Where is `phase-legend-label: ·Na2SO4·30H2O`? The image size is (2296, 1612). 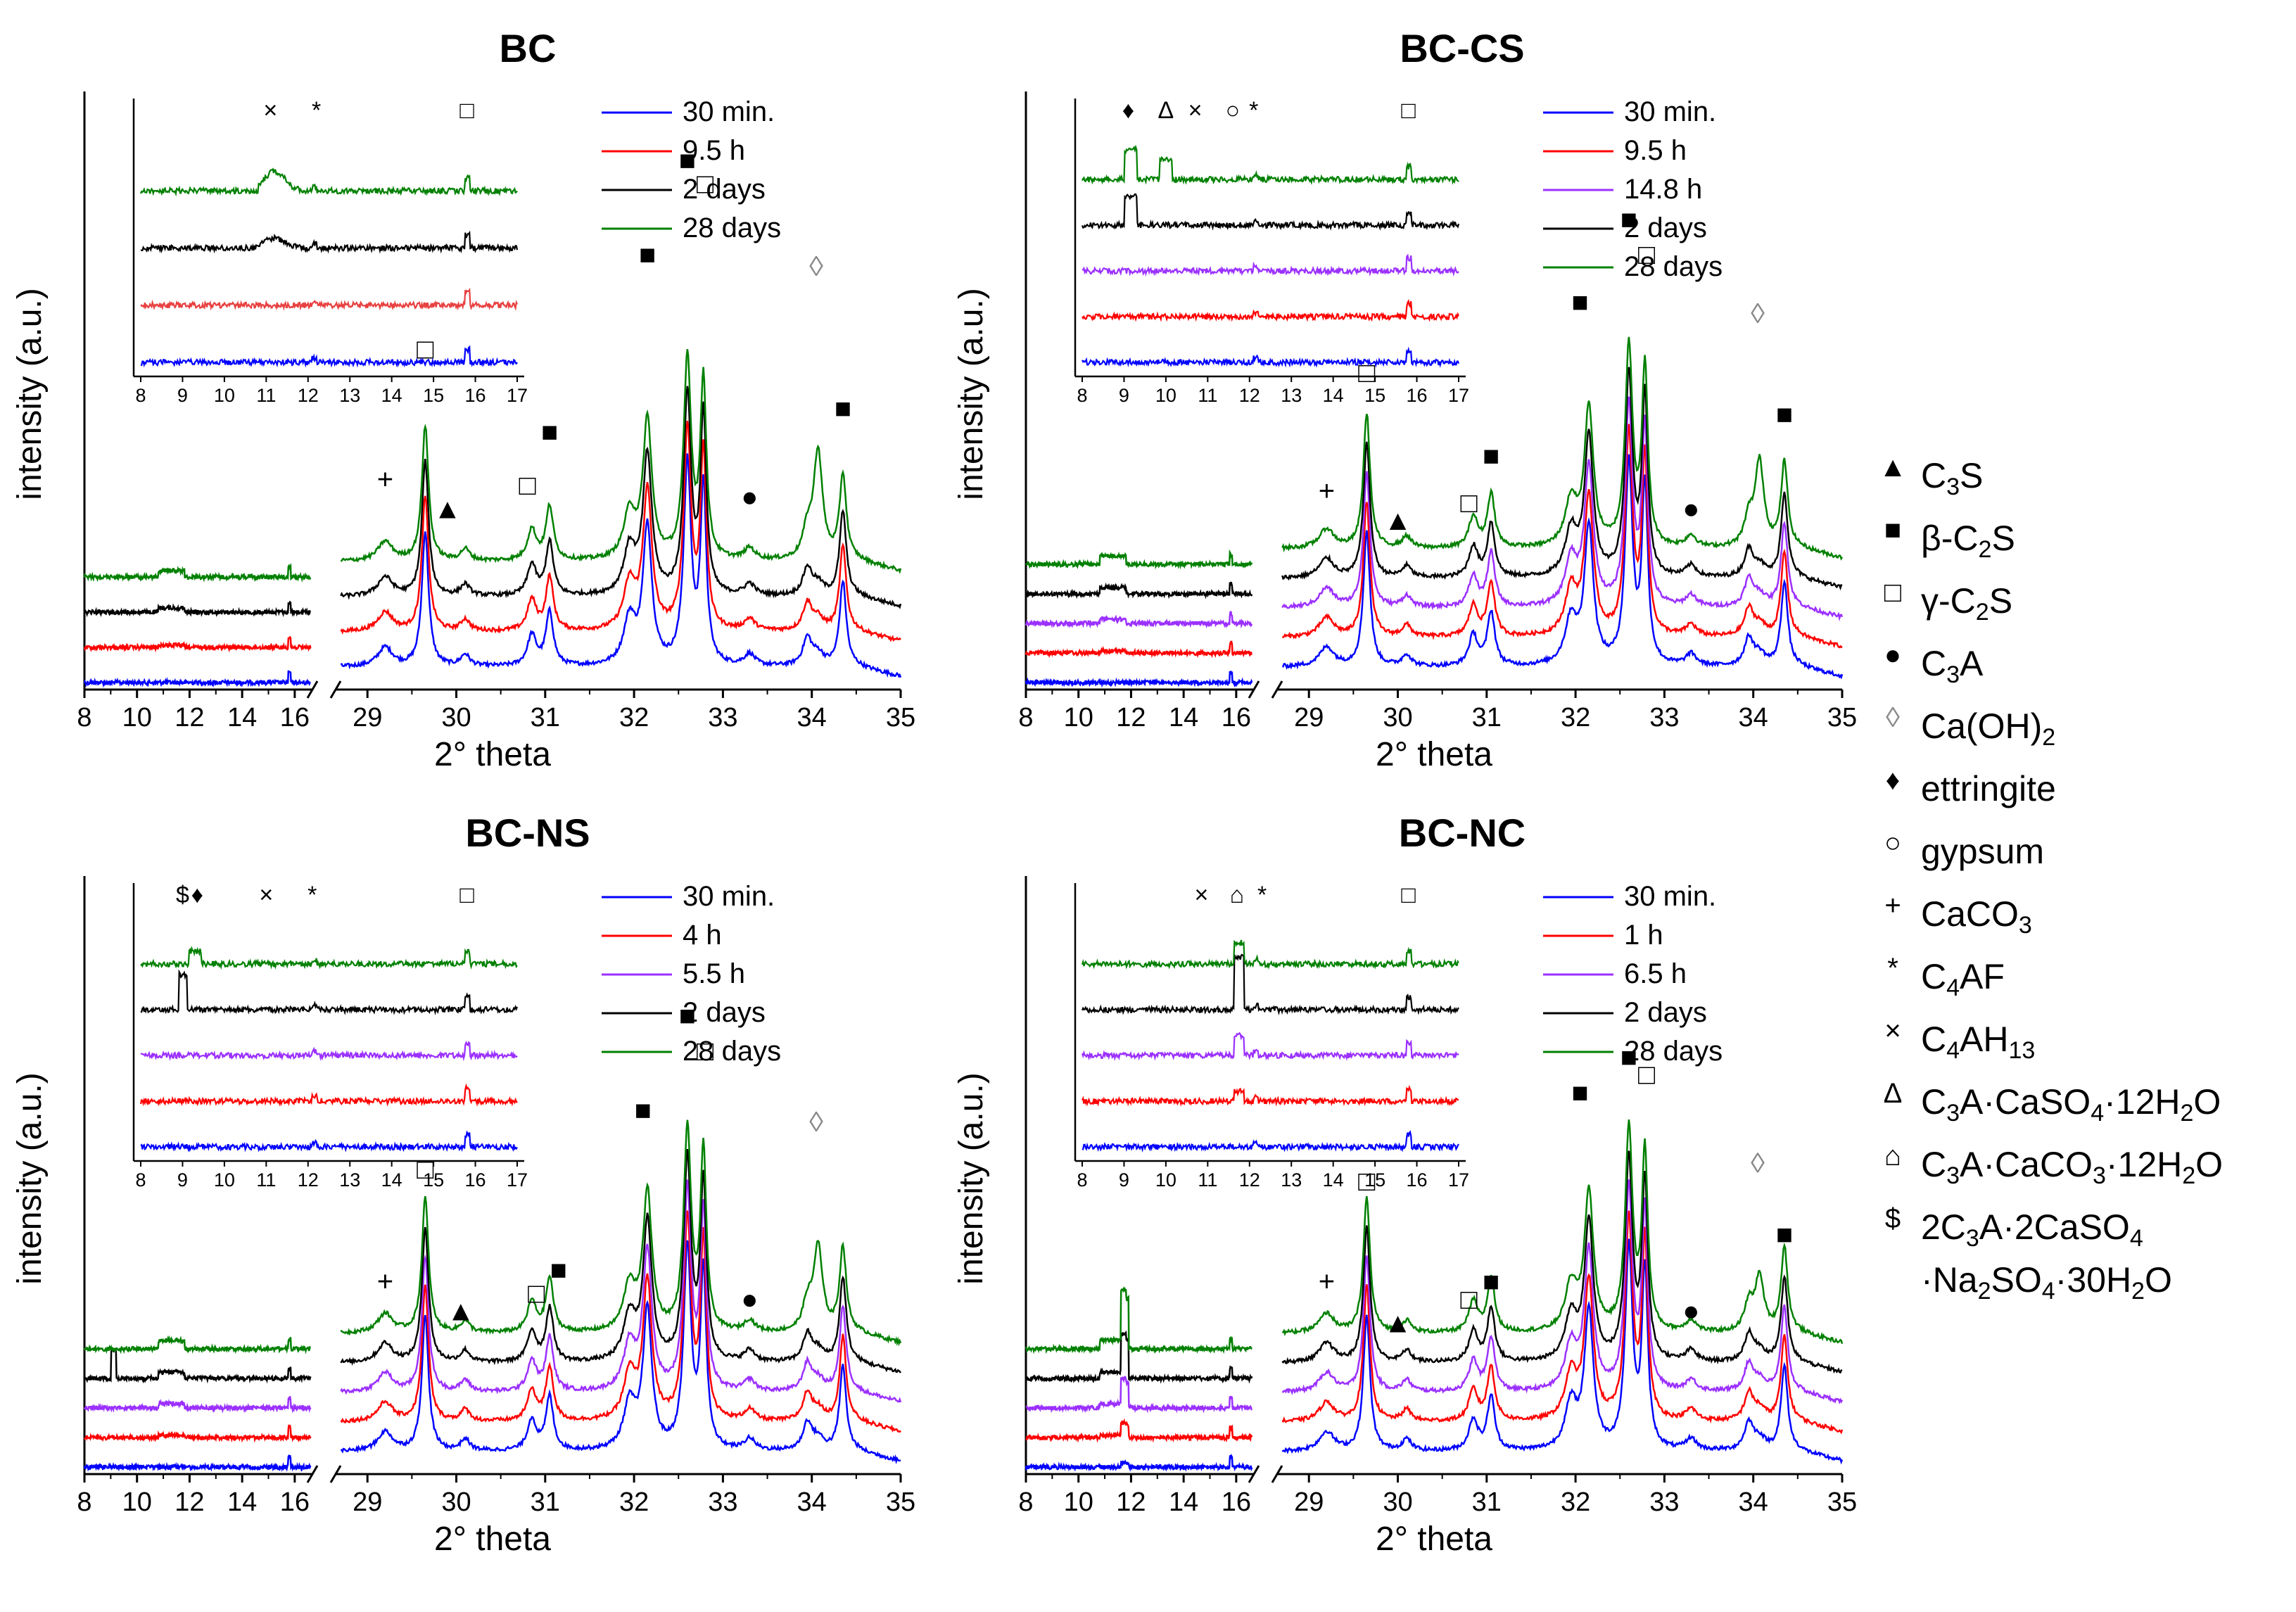
phase-legend-label: ·Na2SO4·30H2O is located at coordinates (2046, 1282).